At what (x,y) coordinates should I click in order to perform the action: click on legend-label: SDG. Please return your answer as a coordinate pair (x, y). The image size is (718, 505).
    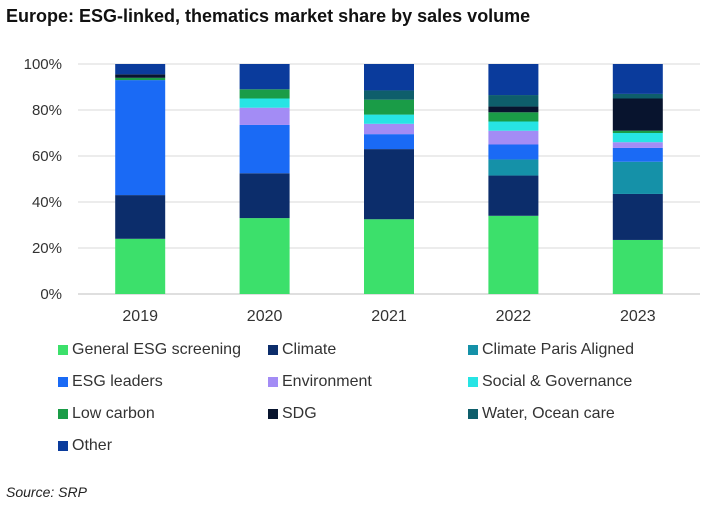
    Looking at the image, I should click on (299, 413).